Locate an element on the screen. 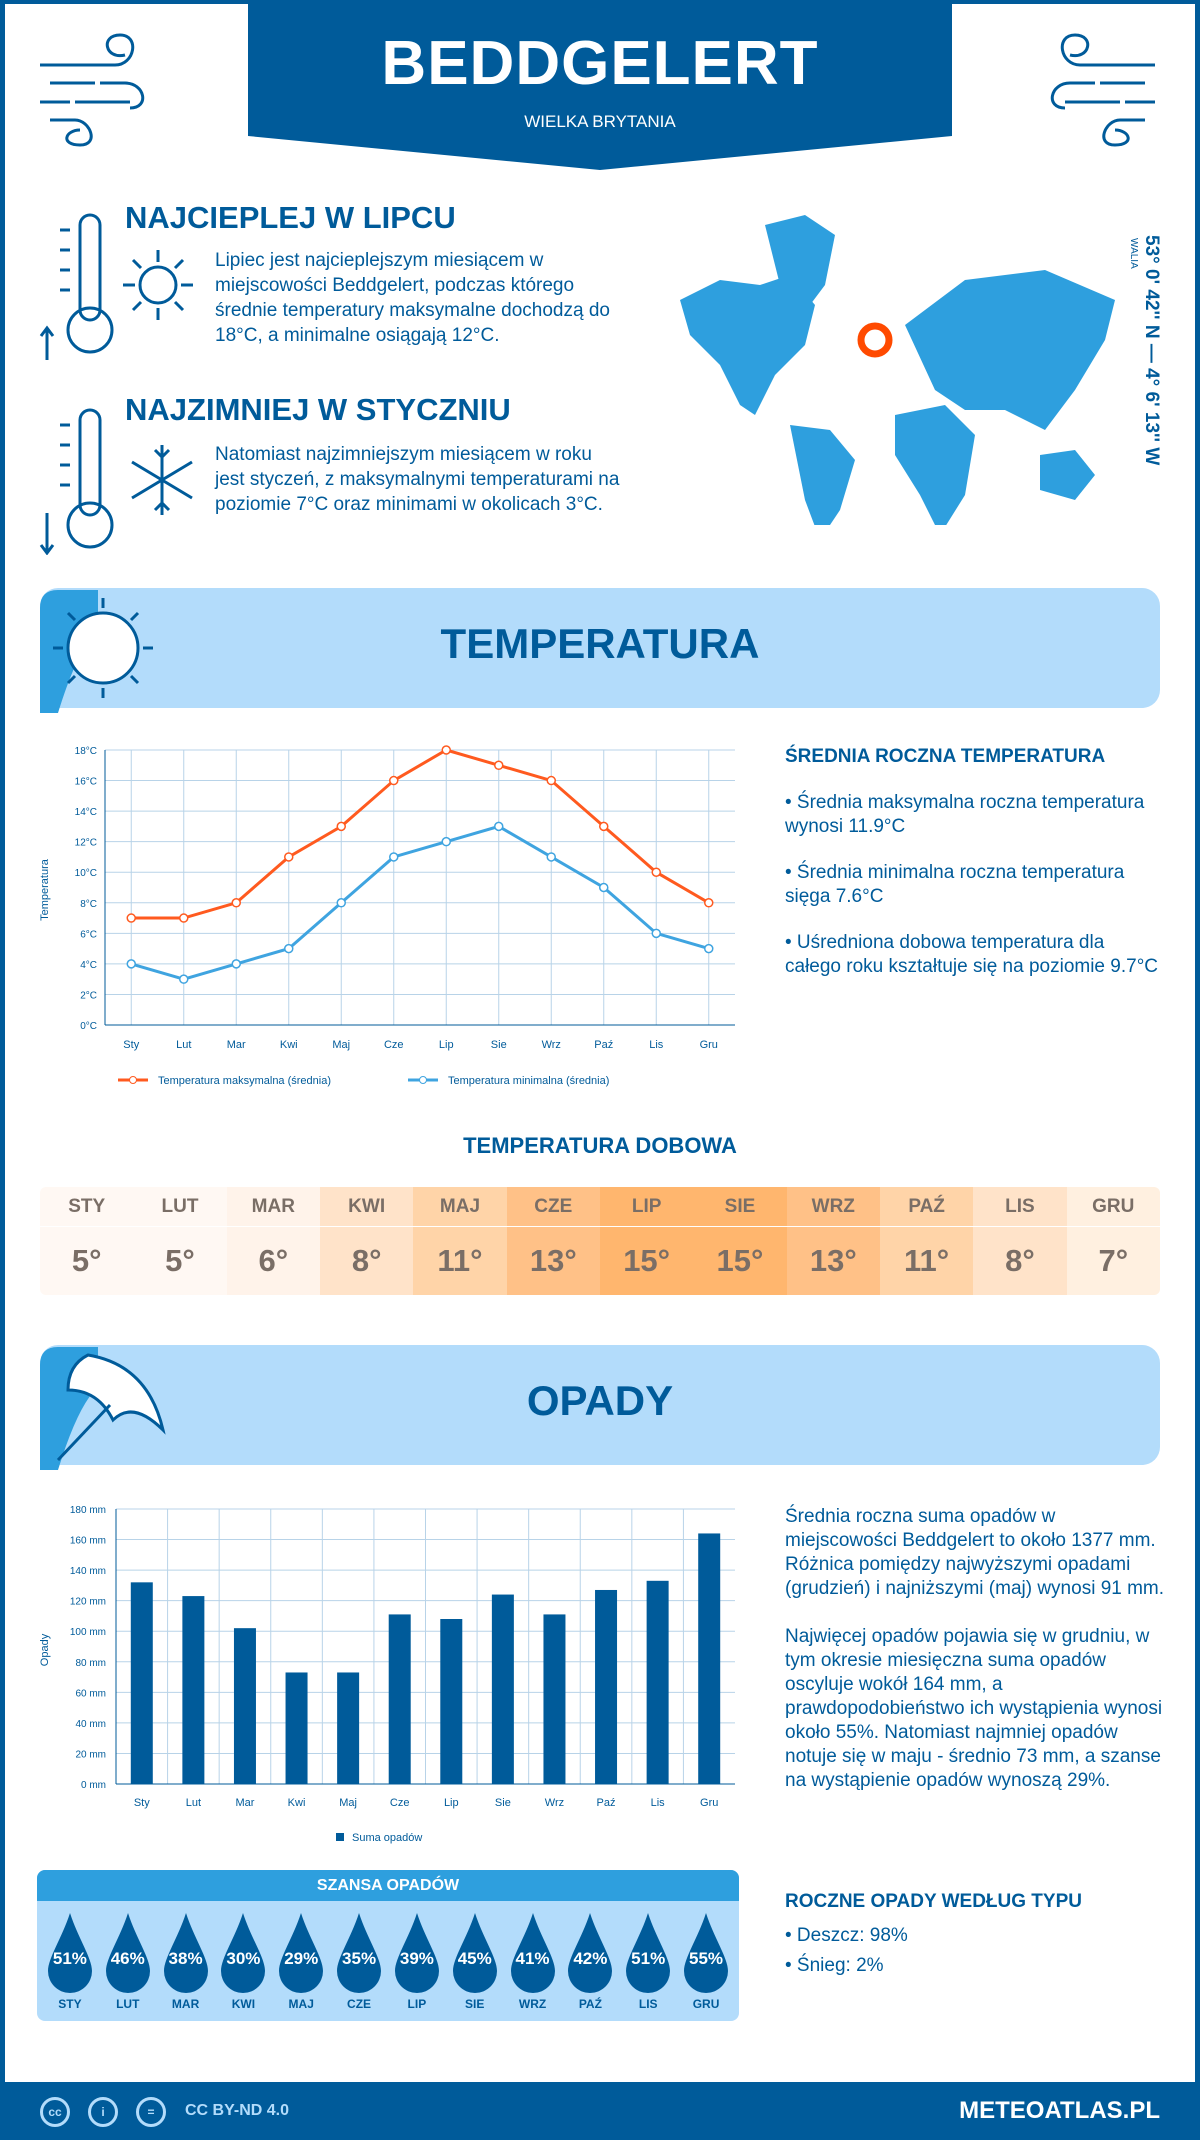  temp-value: 15° is located at coordinates (740, 1260).